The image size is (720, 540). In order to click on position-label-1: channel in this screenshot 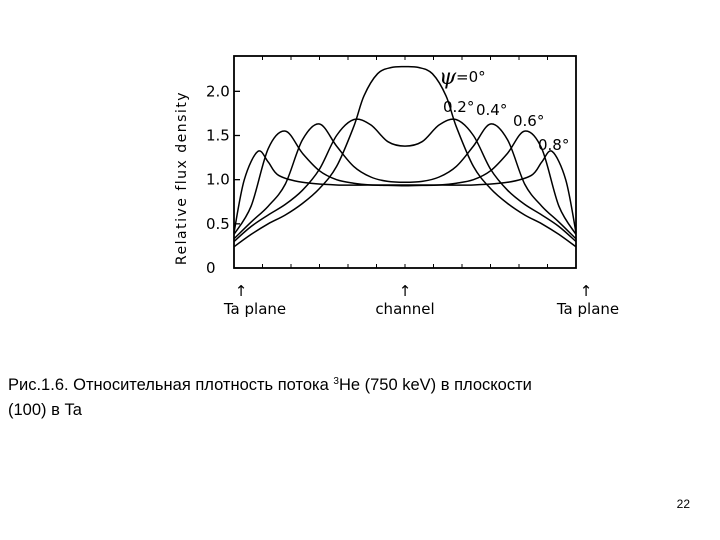, I will do `click(404, 309)`.